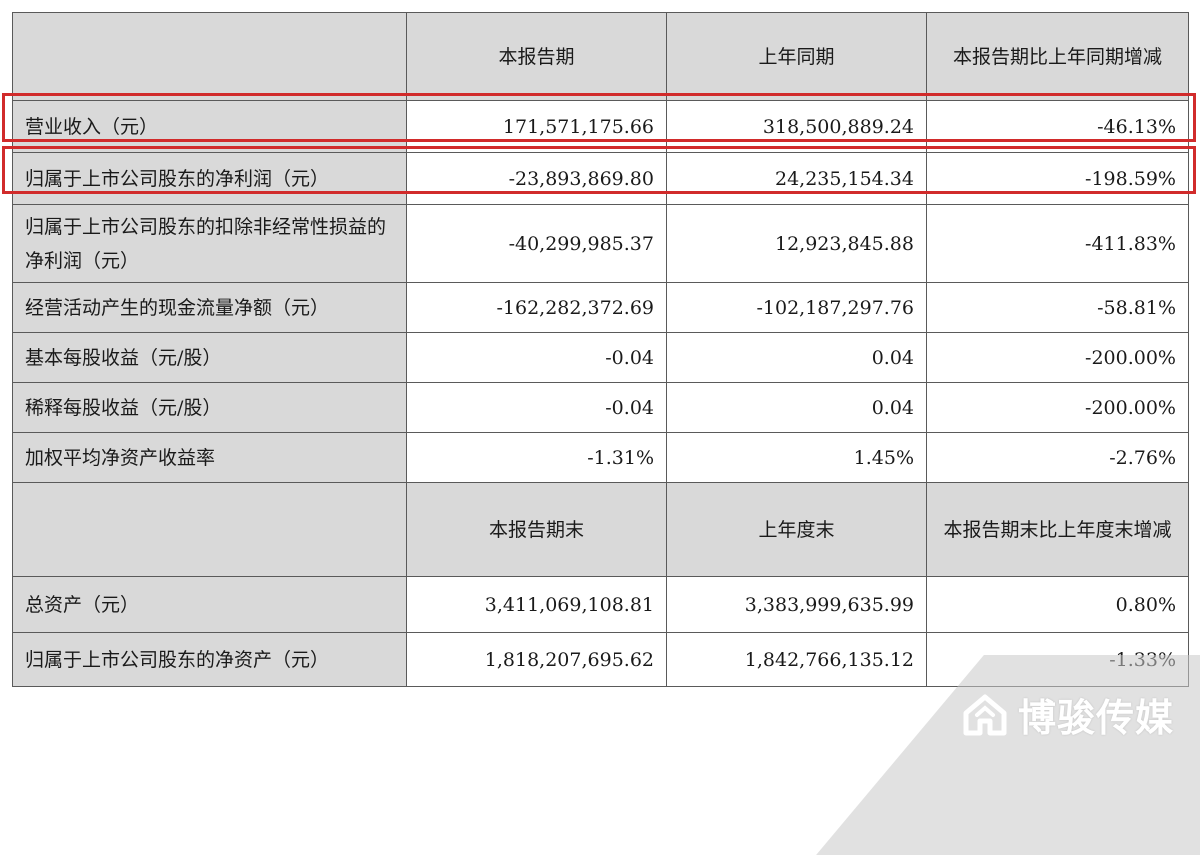  Describe the element at coordinates (796, 604) in the screenshot. I see `cell-prior: 3,383,999,635.99` at that location.